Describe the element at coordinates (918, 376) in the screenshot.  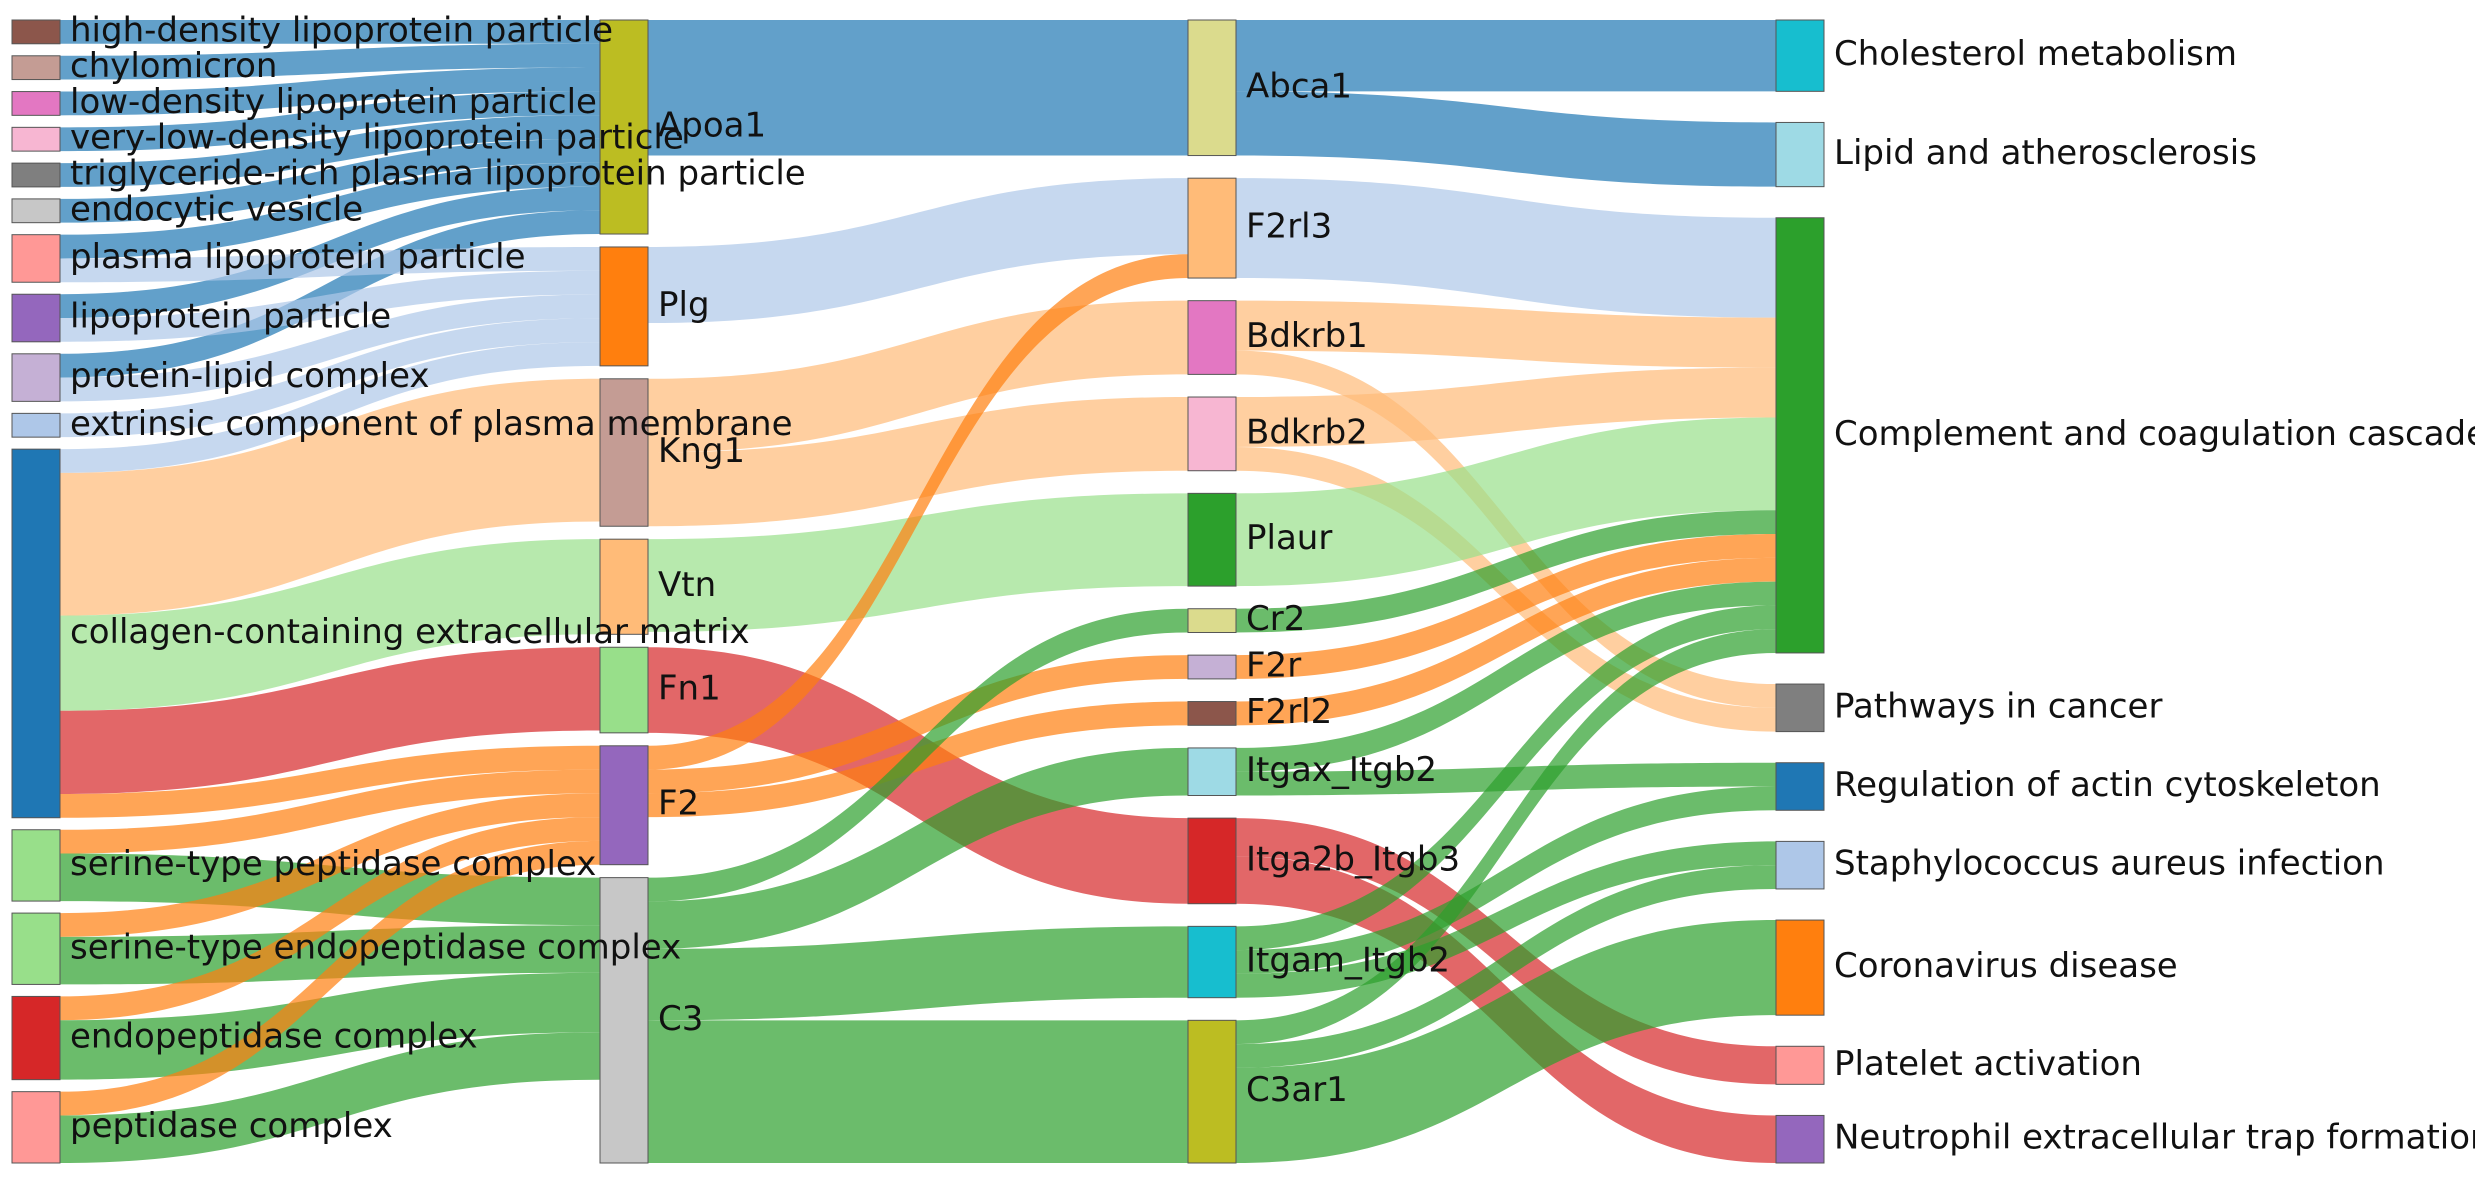
I see `link-kng1-to-bdkrb1` at that location.